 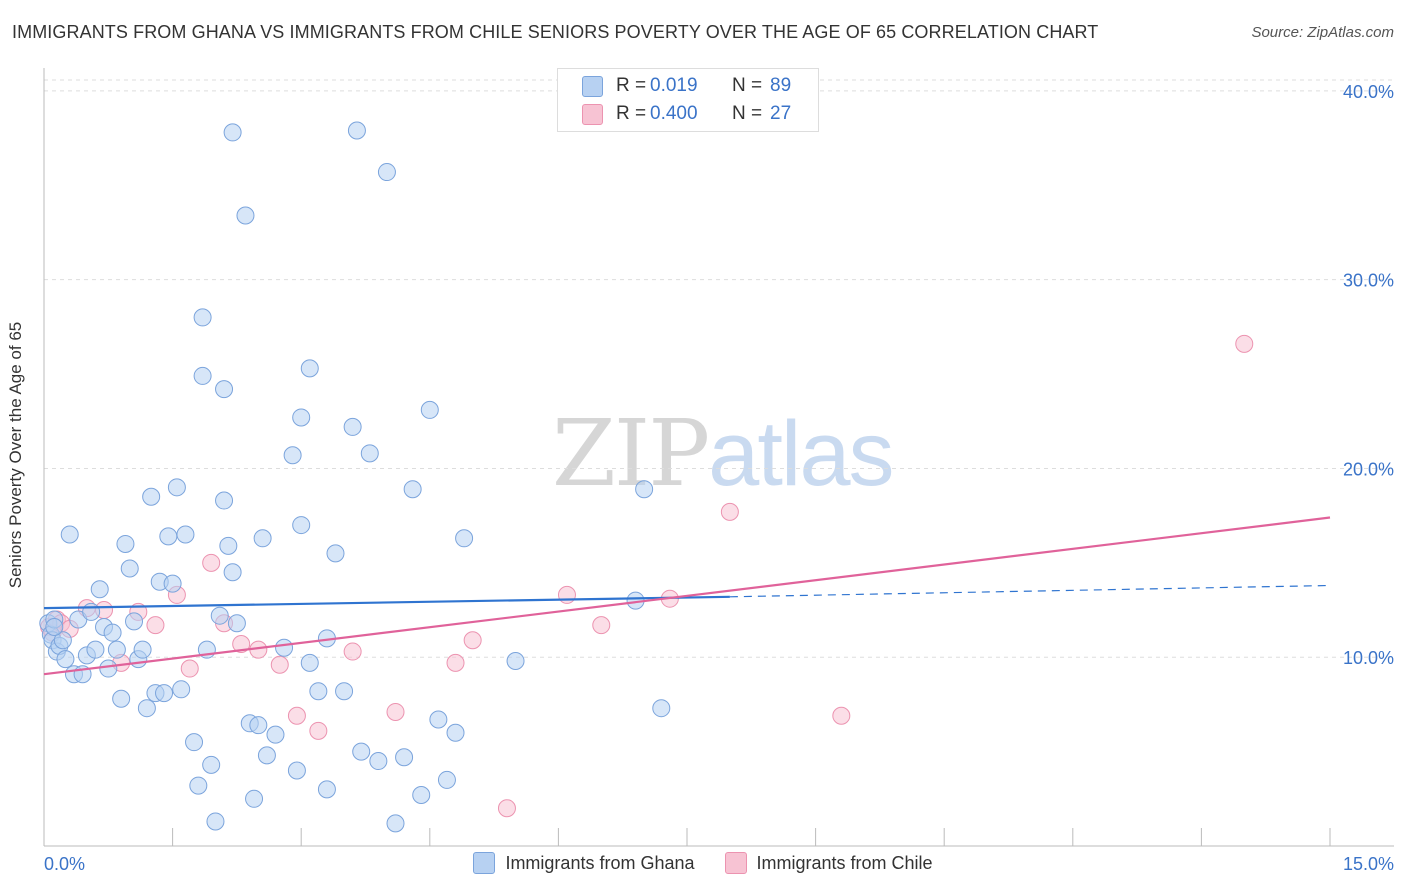 I want to click on ghana-trend-line, so click(x=386, y=602).